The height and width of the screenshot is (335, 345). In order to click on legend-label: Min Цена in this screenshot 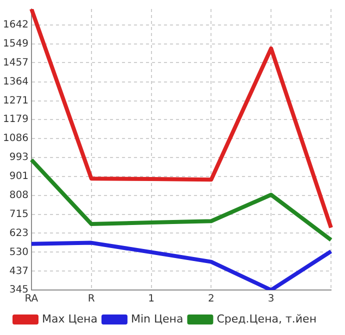, I will do `click(157, 319)`.